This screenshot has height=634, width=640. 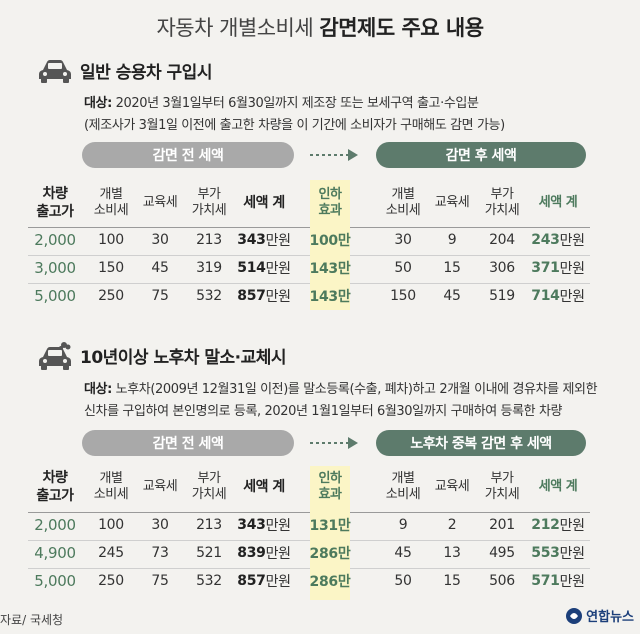 What do you see at coordinates (264, 268) in the screenshot?
I see `total-tax: 514 만원` at bounding box center [264, 268].